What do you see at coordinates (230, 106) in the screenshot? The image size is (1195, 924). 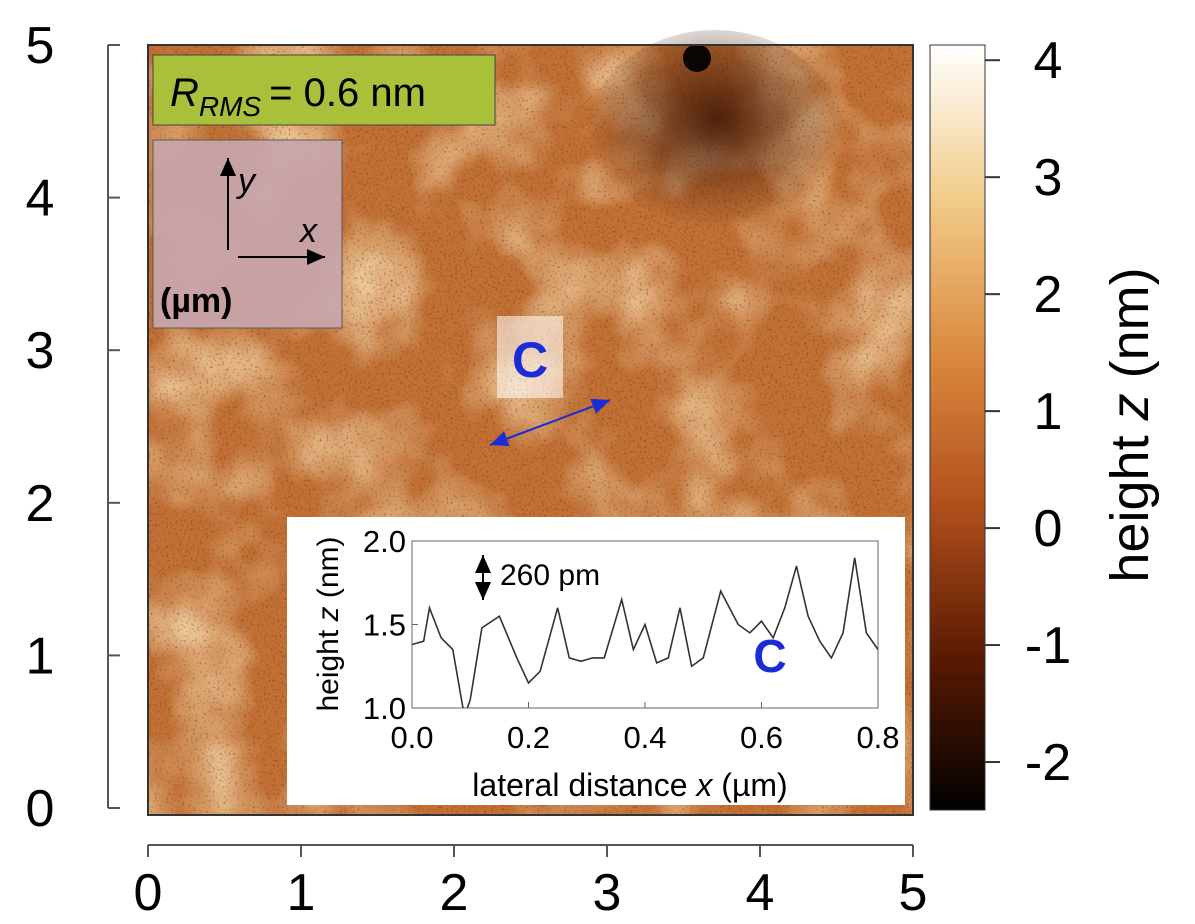 I see `rms-subscript: RMS` at bounding box center [230, 106].